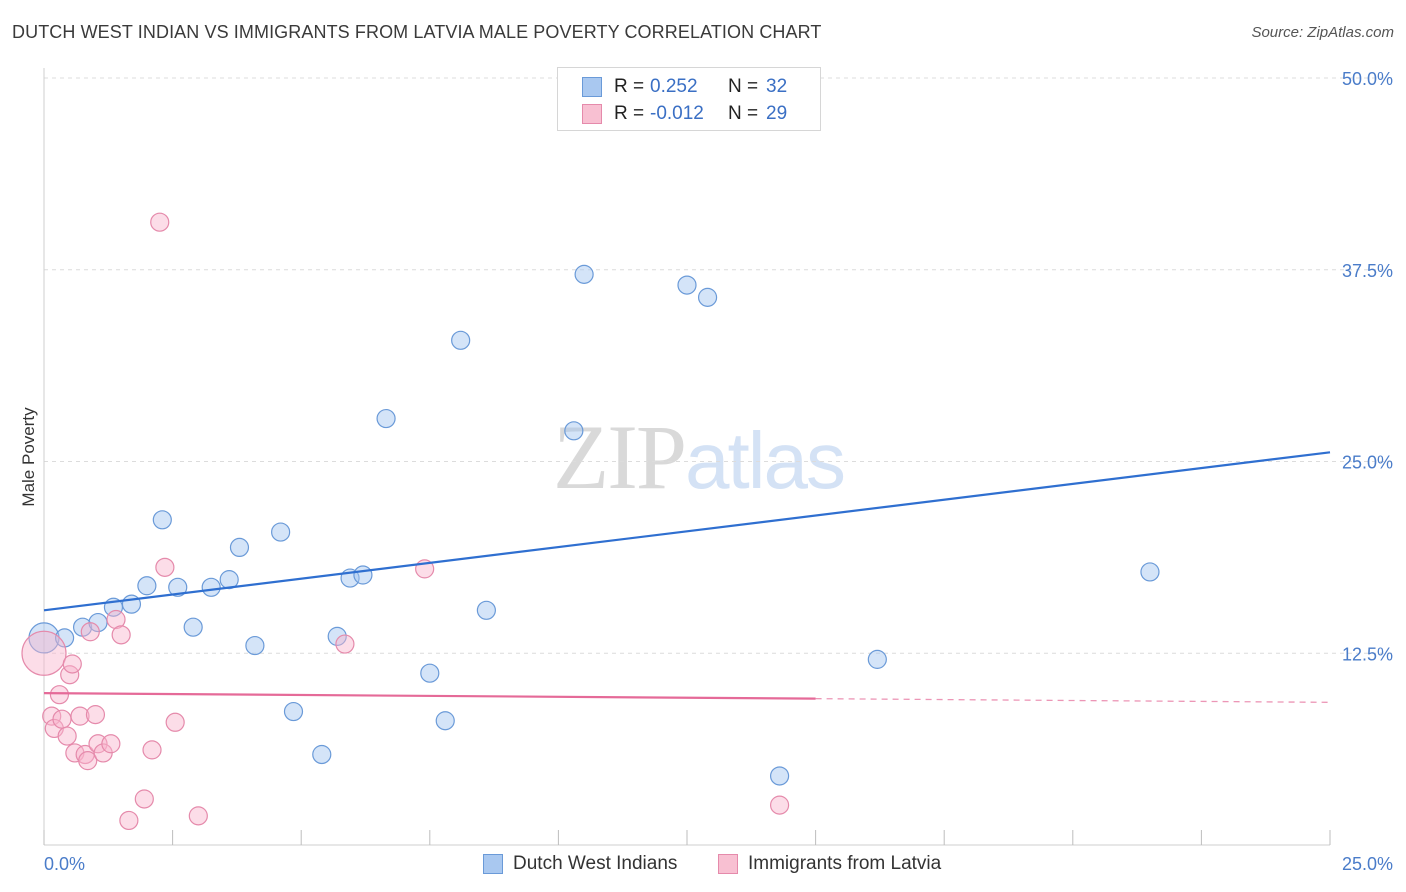 This screenshot has height=892, width=1406. I want to click on y-axis-label: Male Poverty, so click(28, 457).